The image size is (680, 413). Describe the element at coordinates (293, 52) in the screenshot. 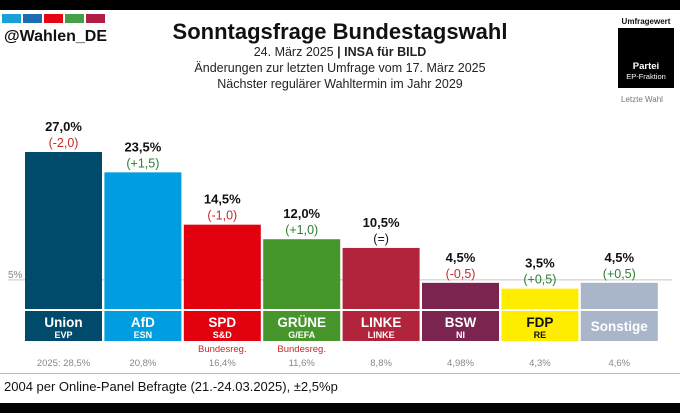

I see `poll-date: 24. März 2025` at that location.